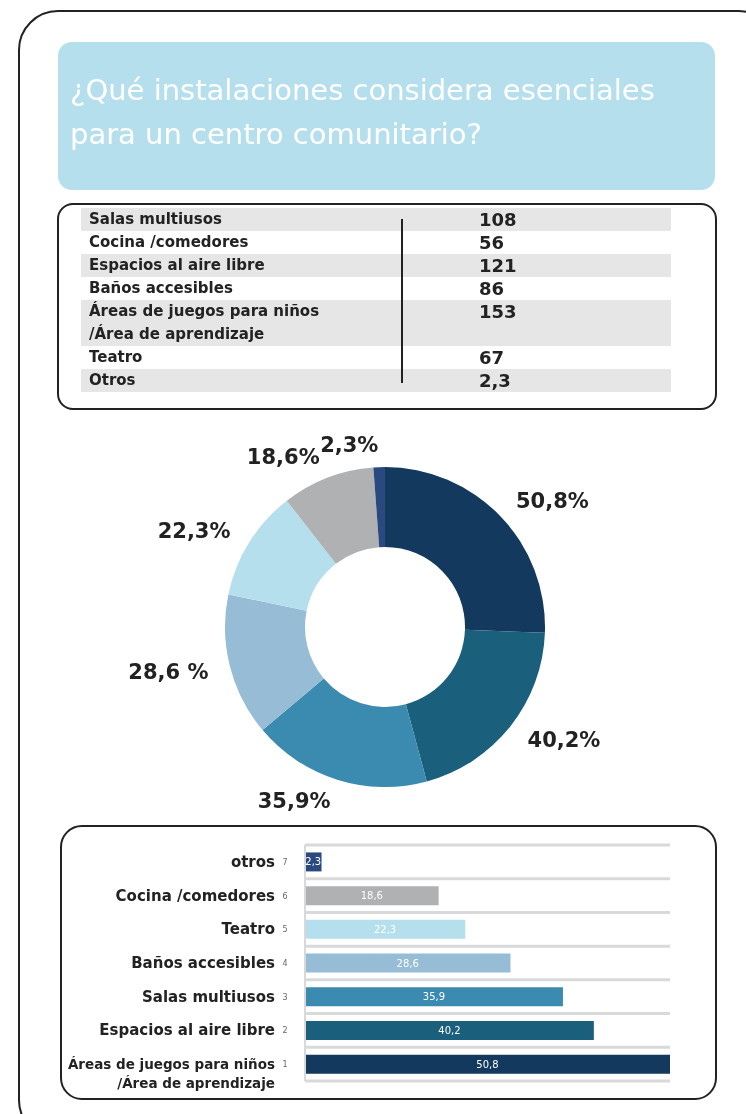  What do you see at coordinates (283, 457) in the screenshot?
I see `data-label: 18,6%` at bounding box center [283, 457].